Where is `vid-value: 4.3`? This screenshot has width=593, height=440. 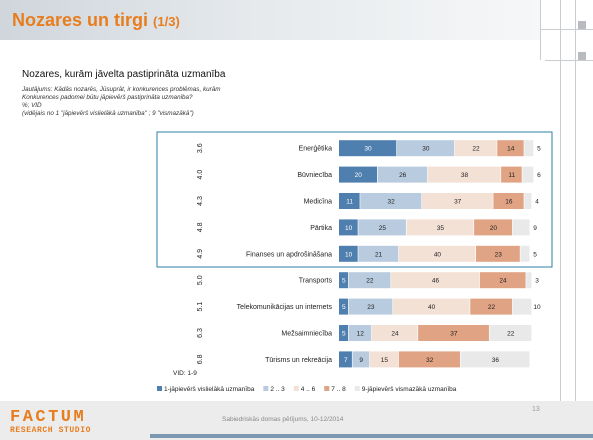
vid-value: 4.3 is located at coordinates (200, 201).